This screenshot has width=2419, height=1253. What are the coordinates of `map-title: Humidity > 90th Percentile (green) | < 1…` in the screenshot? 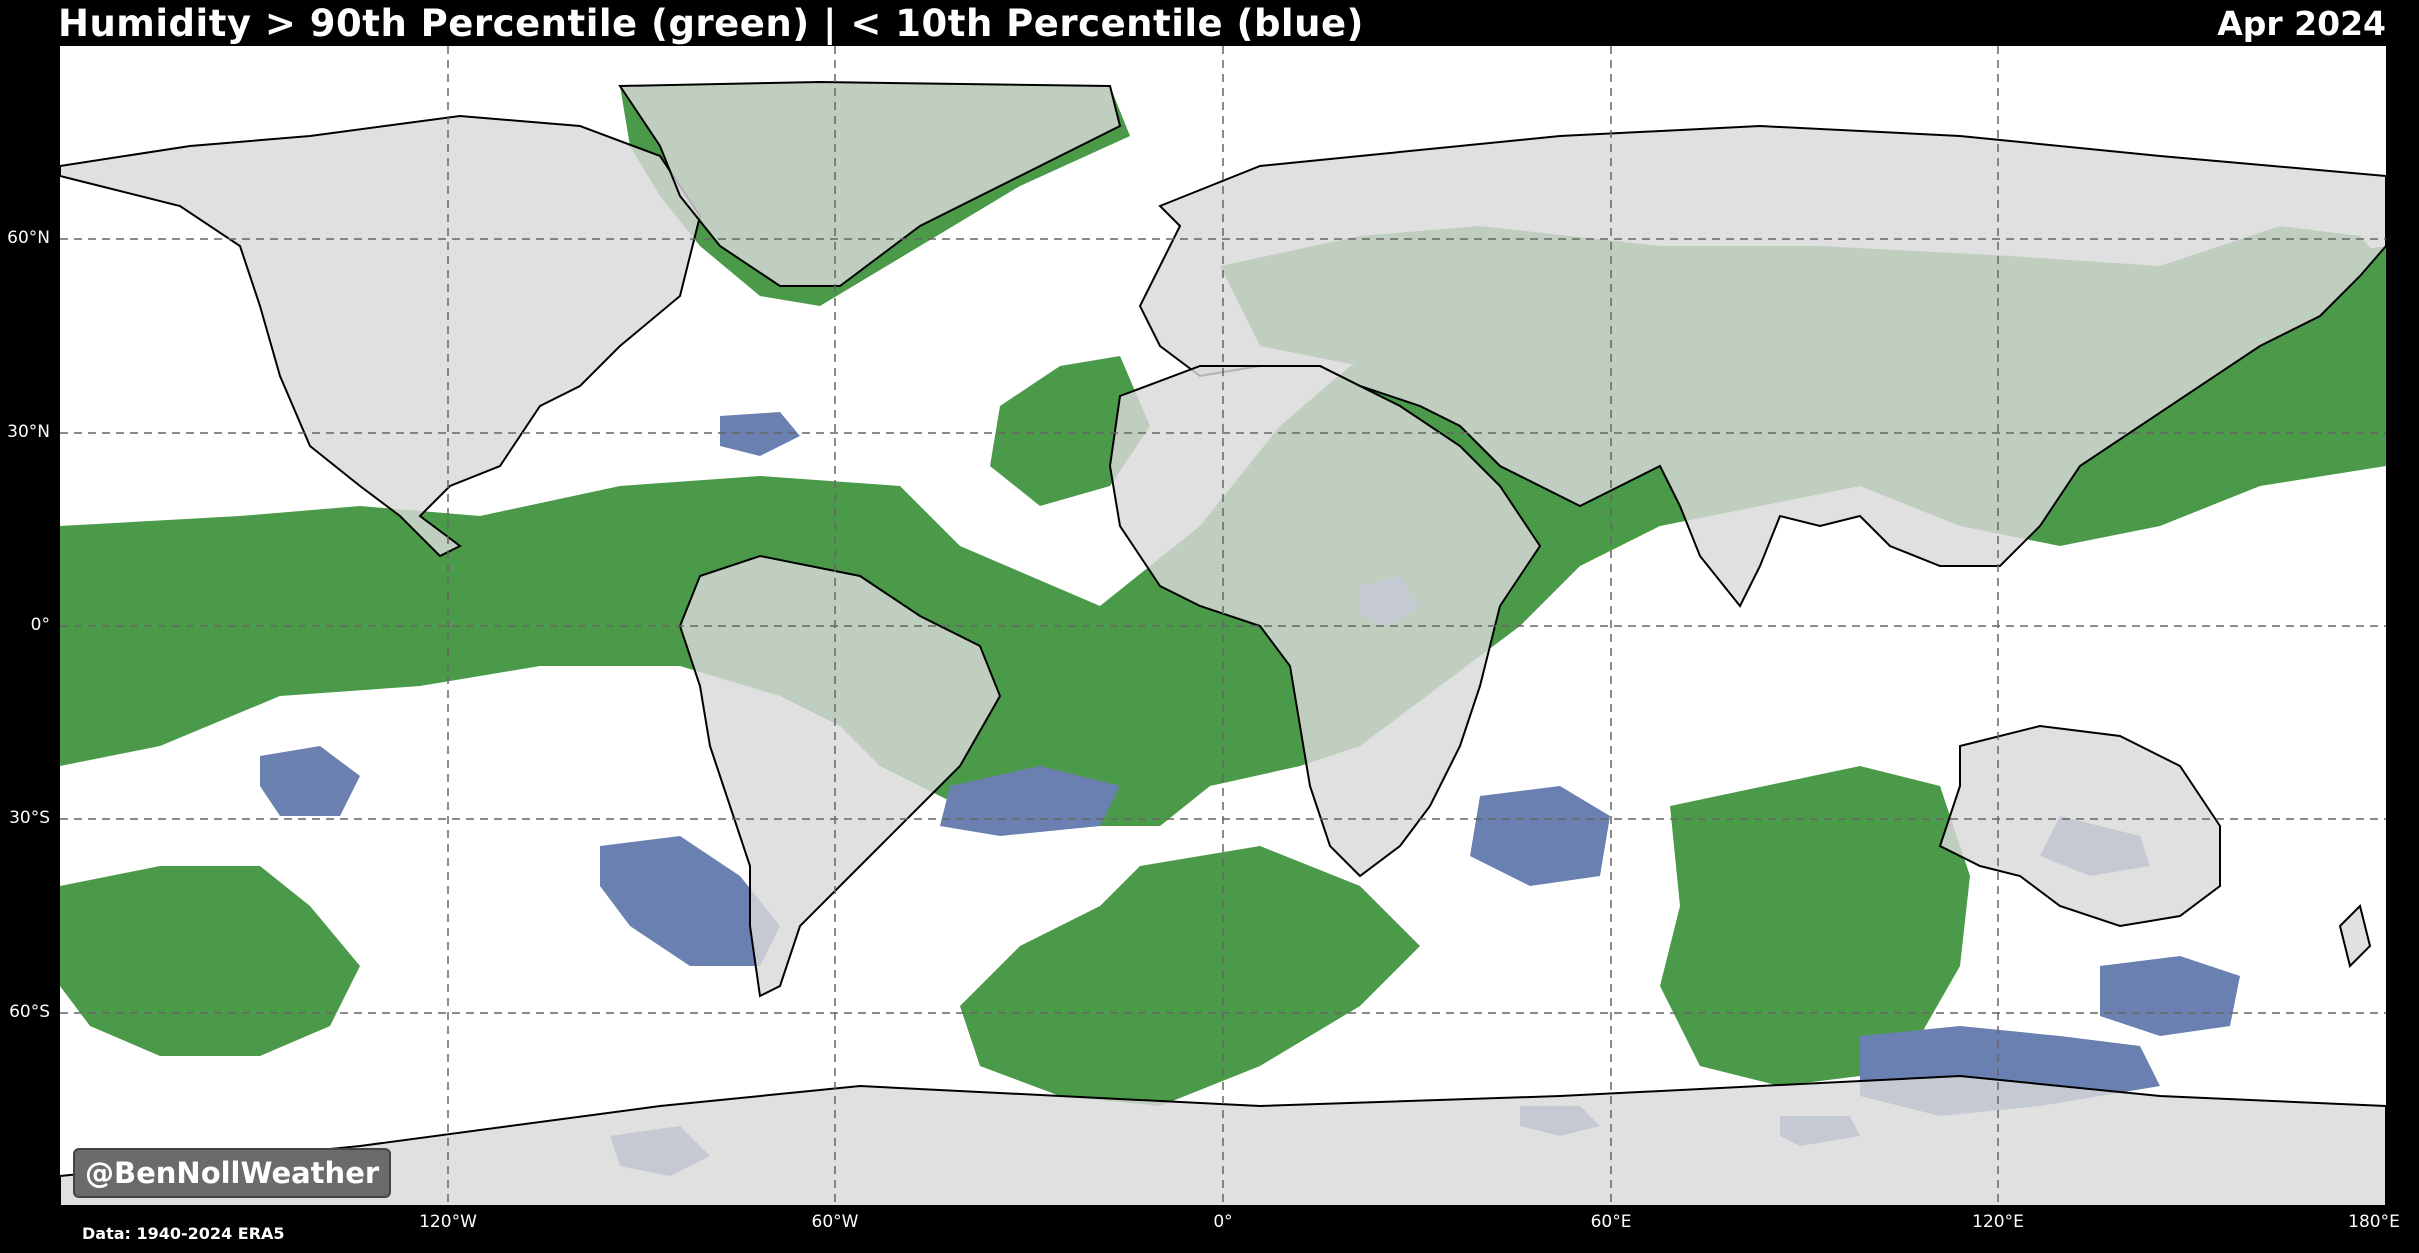 It's located at (711, 23).